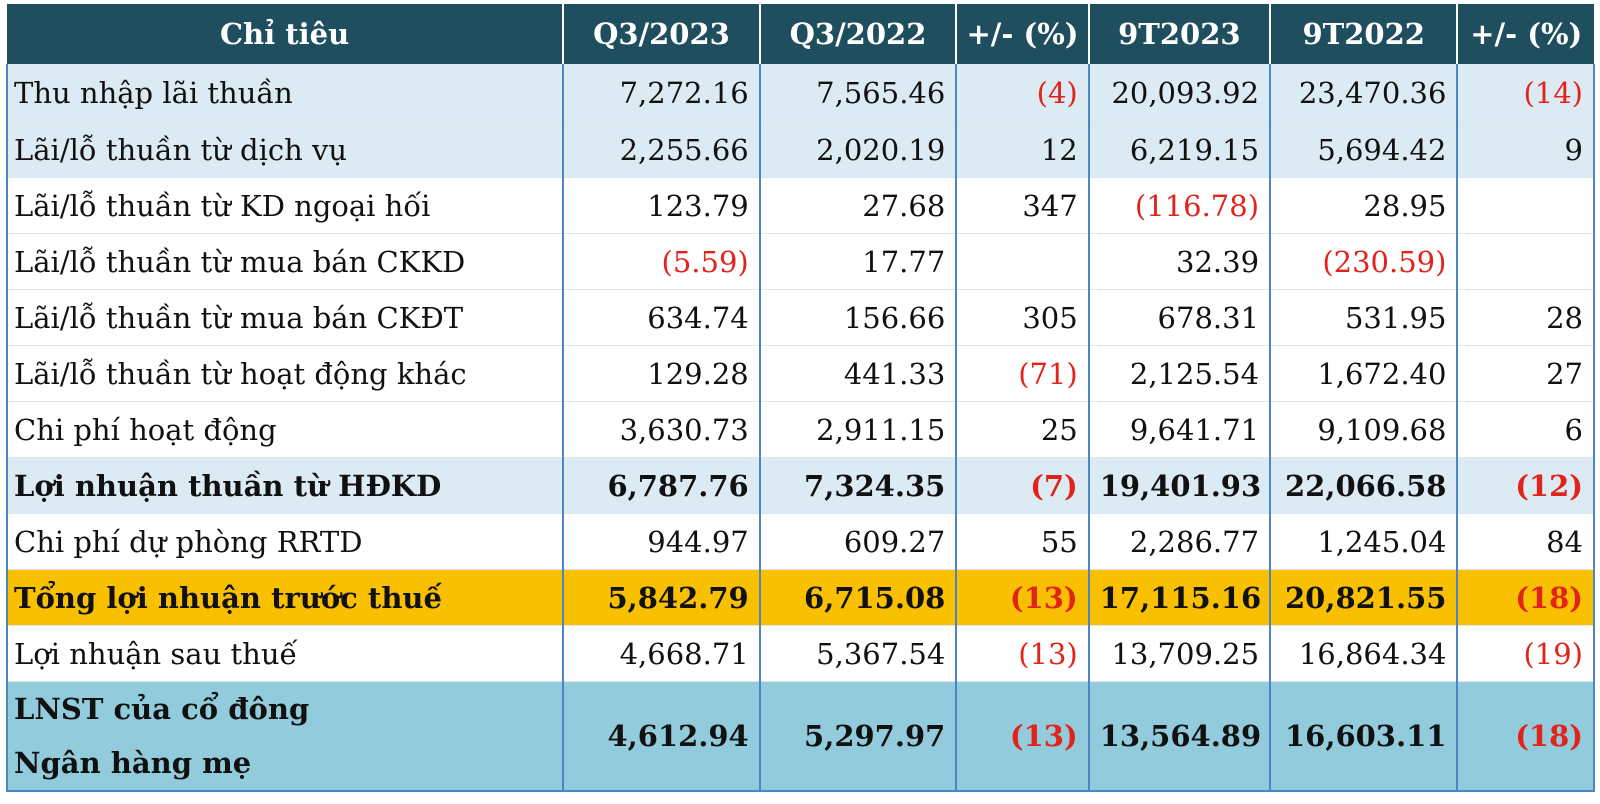  What do you see at coordinates (858, 317) in the screenshot?
I see `value-cell: 156.66` at bounding box center [858, 317].